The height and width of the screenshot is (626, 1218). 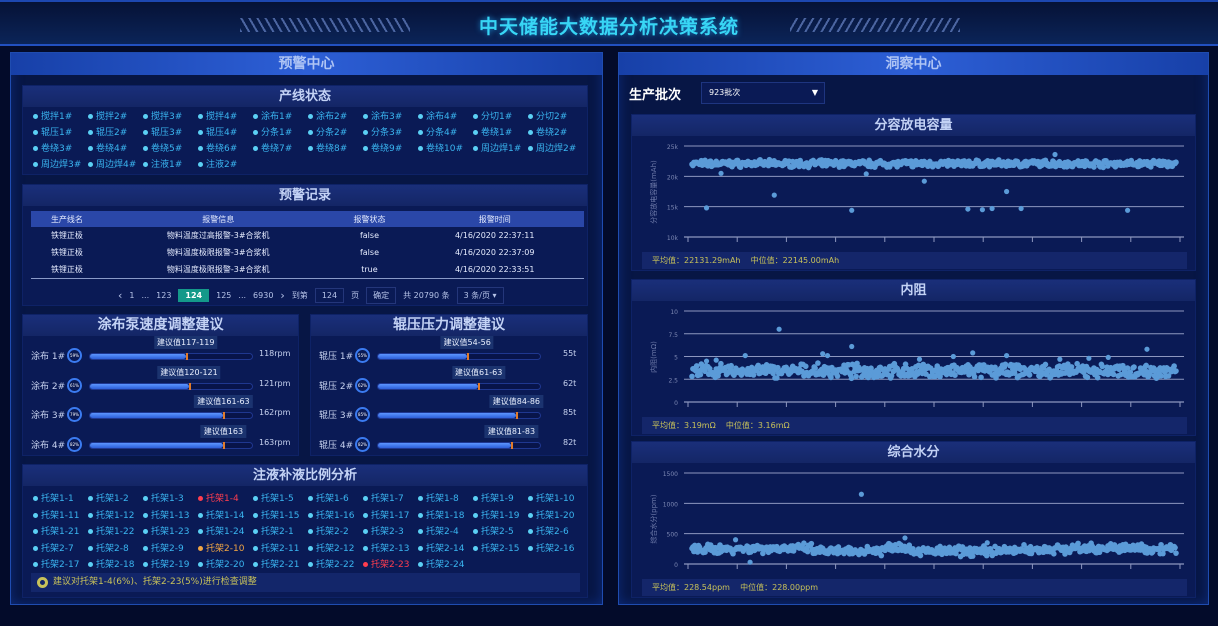 What do you see at coordinates (335, 533) in the screenshot?
I see `tray-item: 托架2-2` at bounding box center [335, 533].